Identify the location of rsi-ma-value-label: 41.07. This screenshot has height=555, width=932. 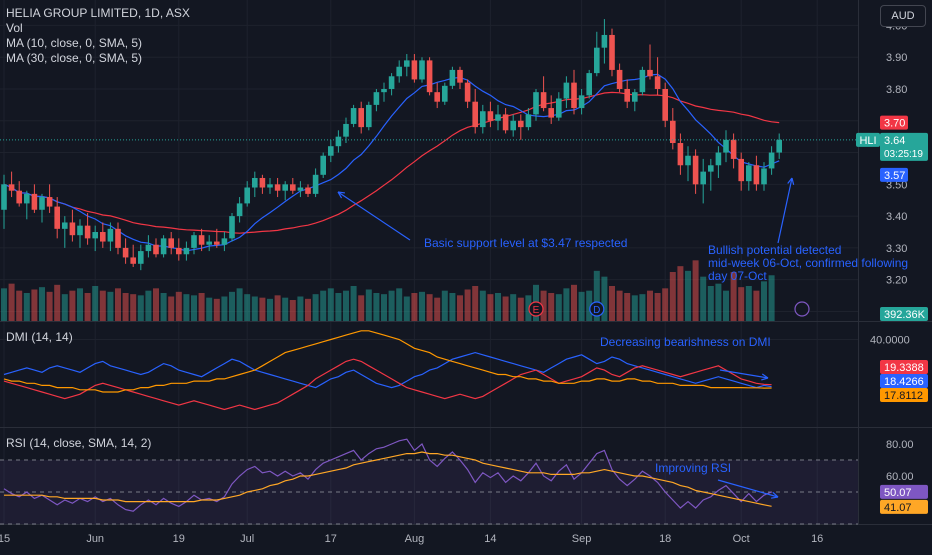
(898, 508).